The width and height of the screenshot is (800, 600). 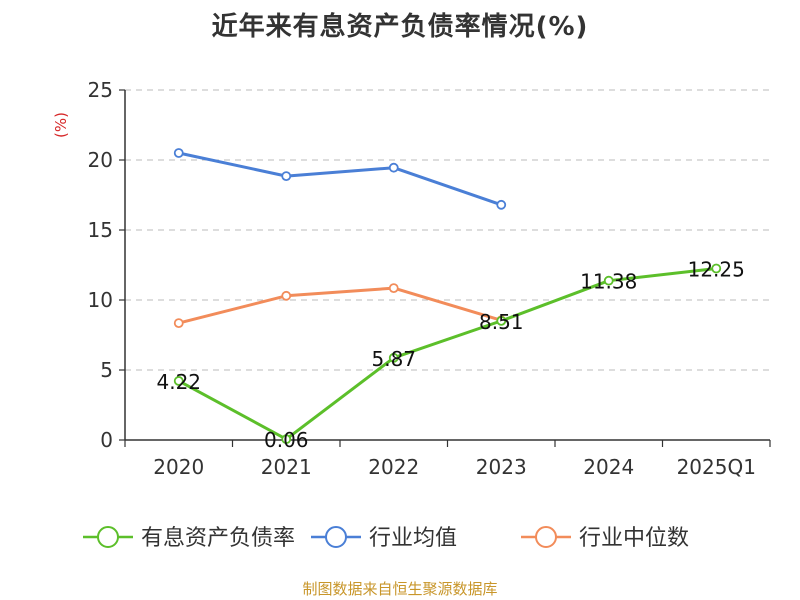 I want to click on y-tick-label: 5, so click(x=106, y=370).